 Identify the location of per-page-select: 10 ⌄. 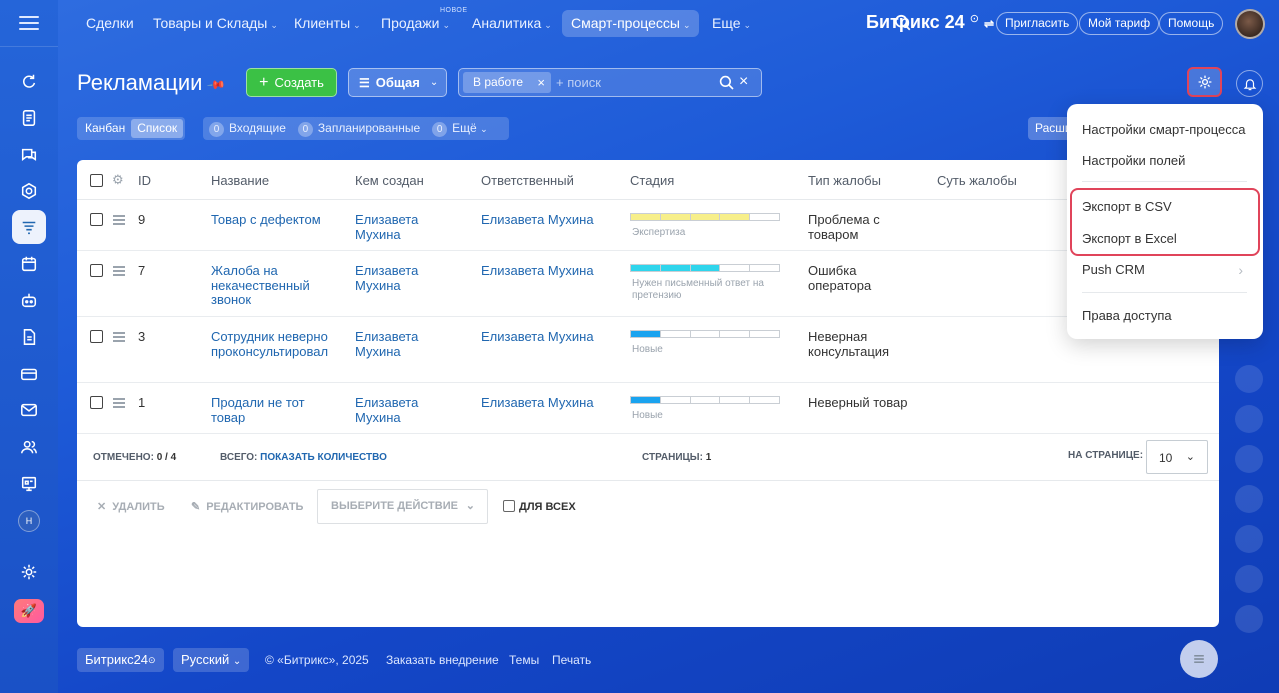
(1177, 457).